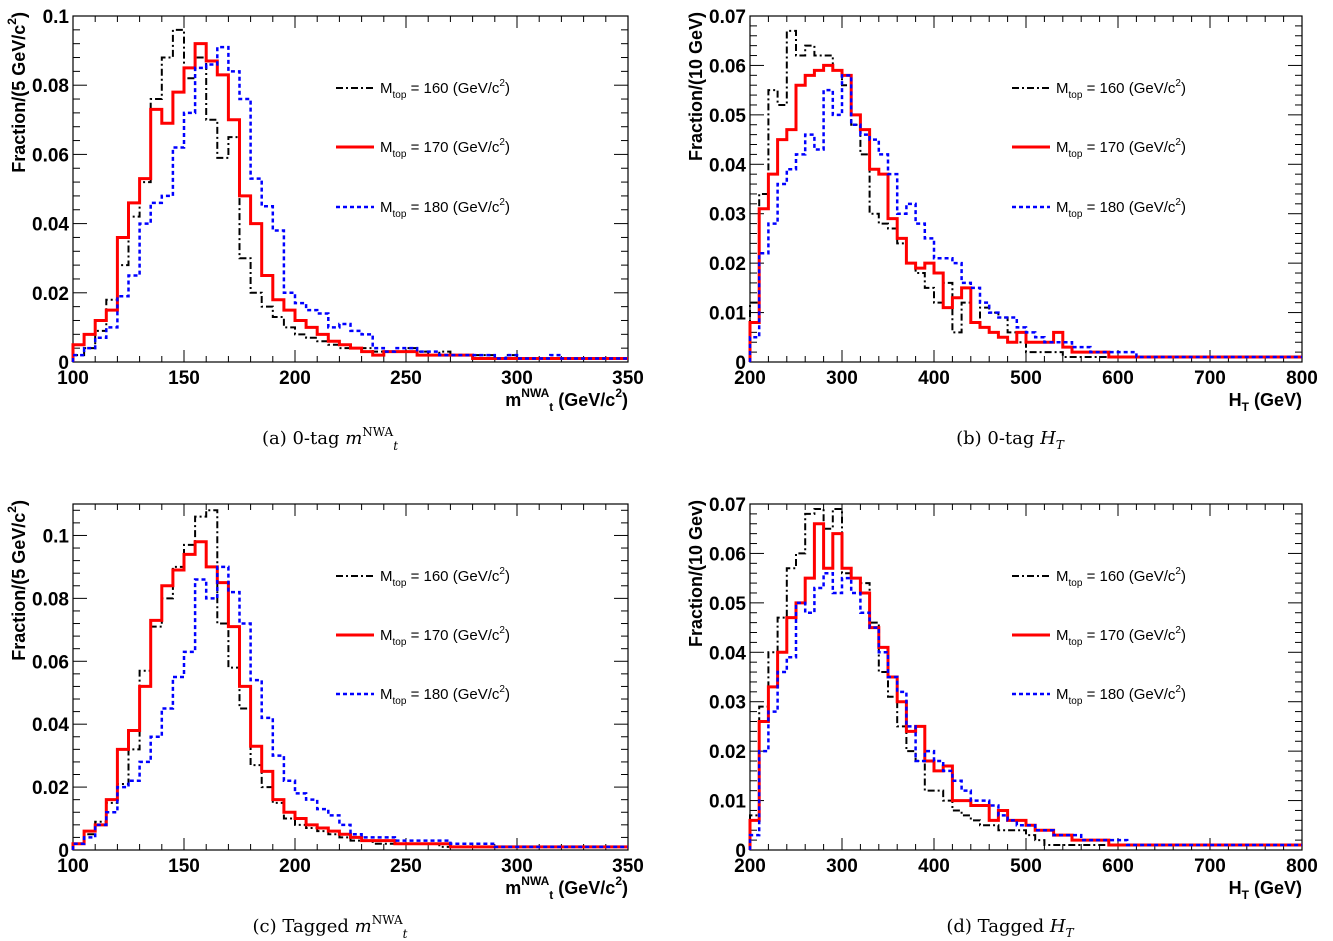  I want to click on caption-sub: t, so click(395, 446).